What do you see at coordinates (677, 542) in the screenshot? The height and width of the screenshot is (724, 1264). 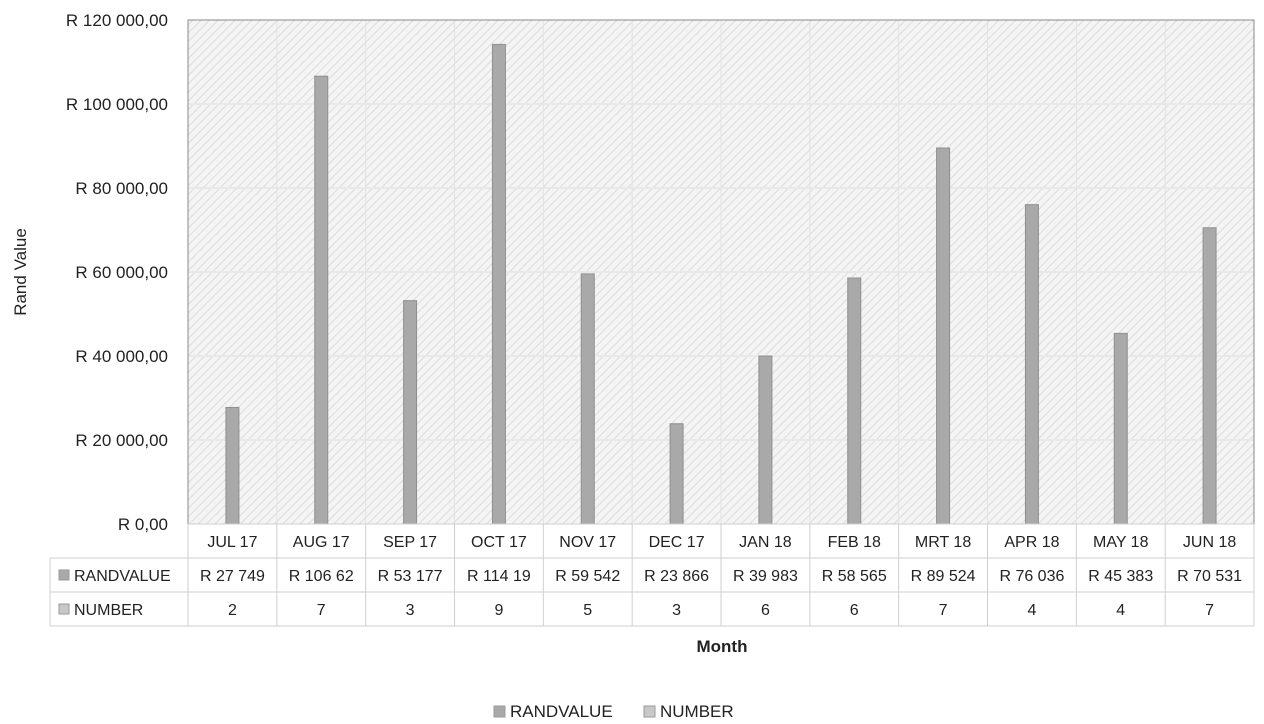 I see `x-tick-label: DEC 17` at bounding box center [677, 542].